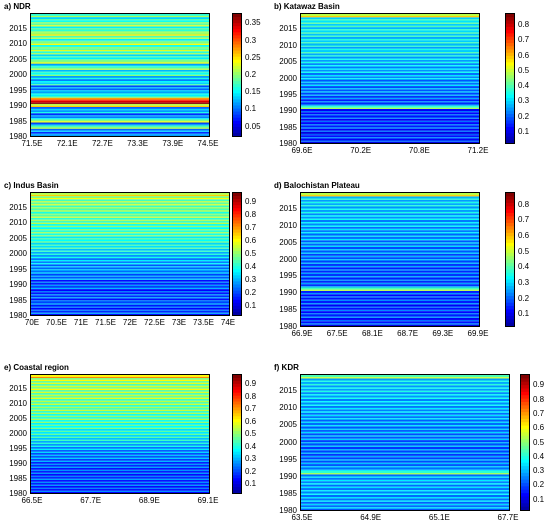  I want to click on panel-title: c) Indus Basin, so click(31, 185).